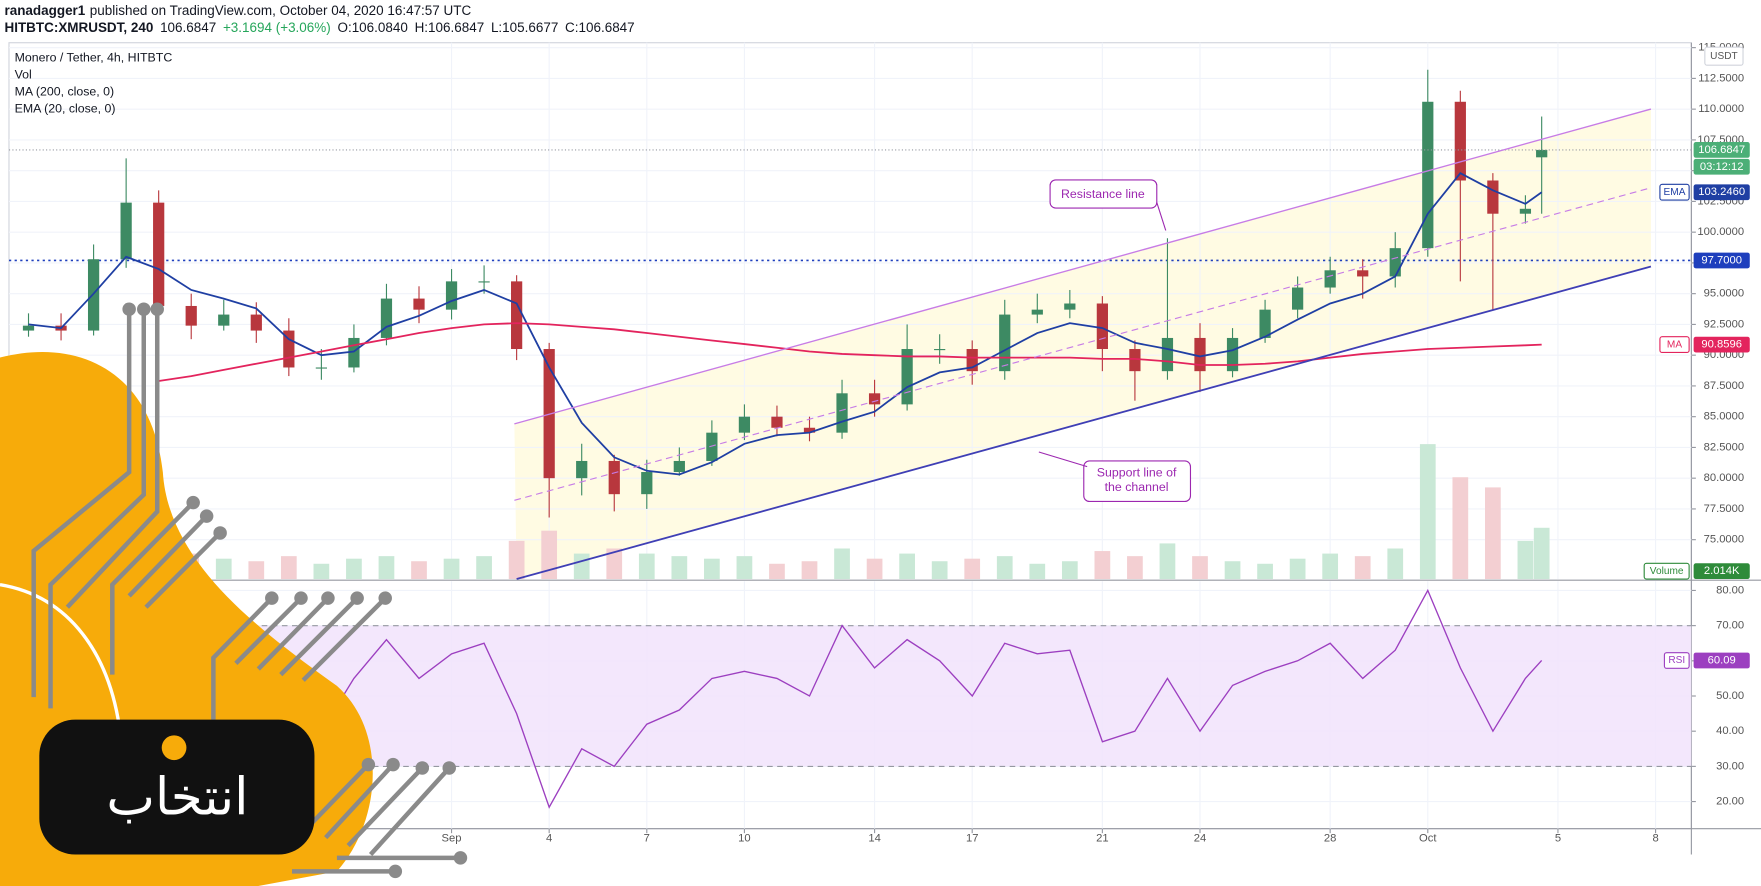 The height and width of the screenshot is (886, 1761). I want to click on y-tick-label: 100.0000, so click(1720, 232).